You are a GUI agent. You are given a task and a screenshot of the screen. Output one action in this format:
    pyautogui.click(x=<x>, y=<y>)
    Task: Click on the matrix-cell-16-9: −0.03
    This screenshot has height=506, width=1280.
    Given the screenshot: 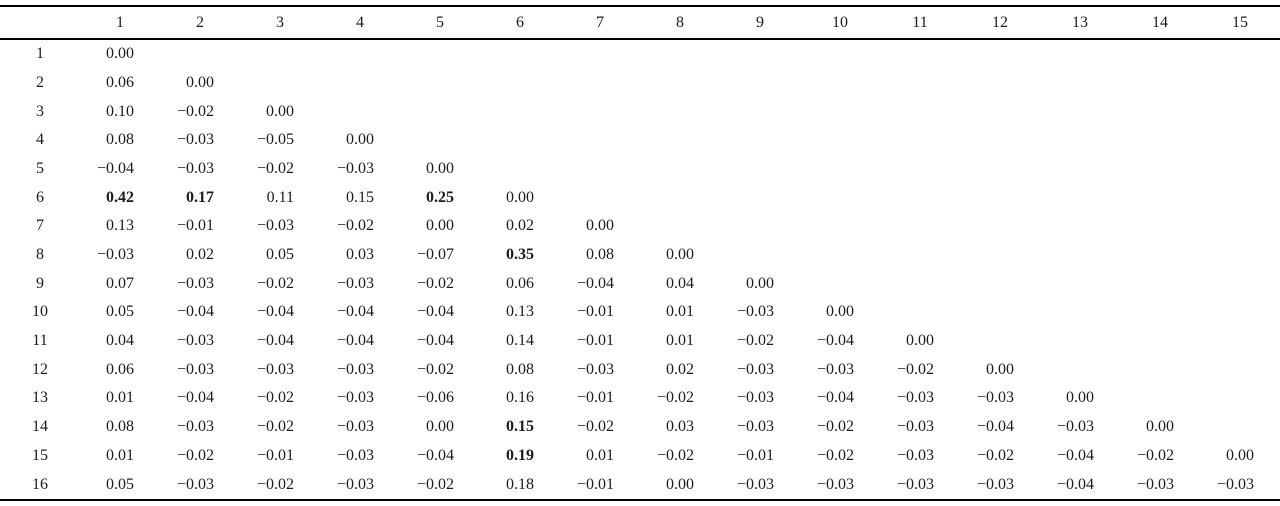 What is the action you would take?
    pyautogui.click(x=755, y=484)
    